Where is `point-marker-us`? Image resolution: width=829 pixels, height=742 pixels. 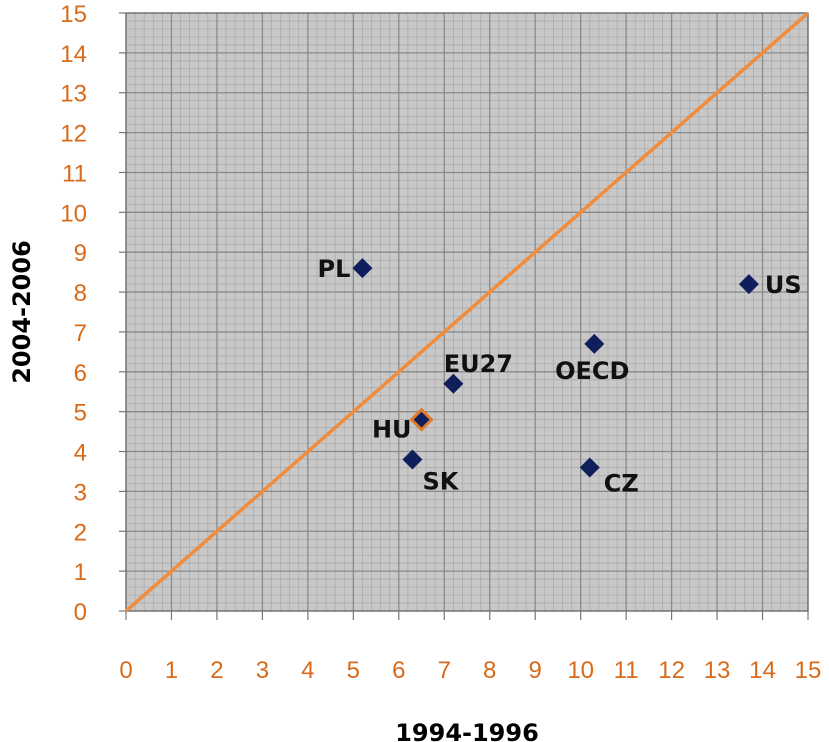 point-marker-us is located at coordinates (748, 284).